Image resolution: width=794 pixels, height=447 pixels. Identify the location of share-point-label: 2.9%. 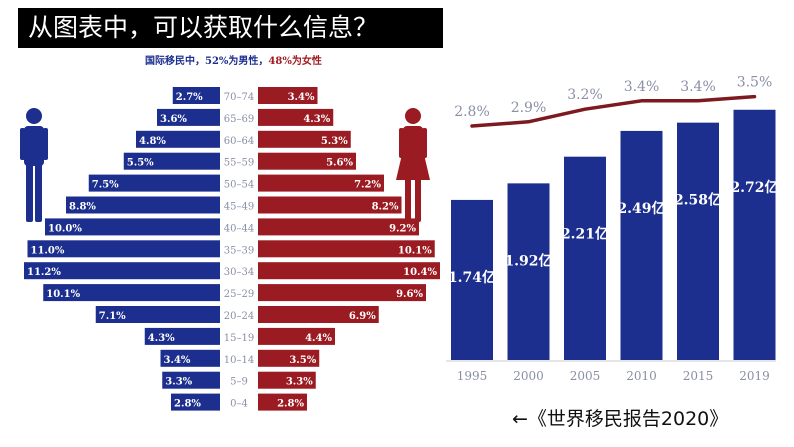
(529, 108).